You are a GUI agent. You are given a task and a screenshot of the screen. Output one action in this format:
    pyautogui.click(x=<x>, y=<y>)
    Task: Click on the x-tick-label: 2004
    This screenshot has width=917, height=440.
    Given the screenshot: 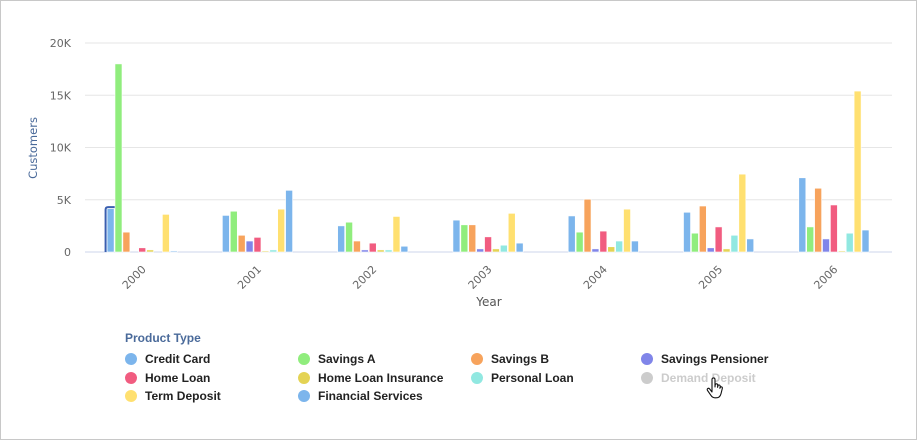 What is the action you would take?
    pyautogui.click(x=595, y=277)
    